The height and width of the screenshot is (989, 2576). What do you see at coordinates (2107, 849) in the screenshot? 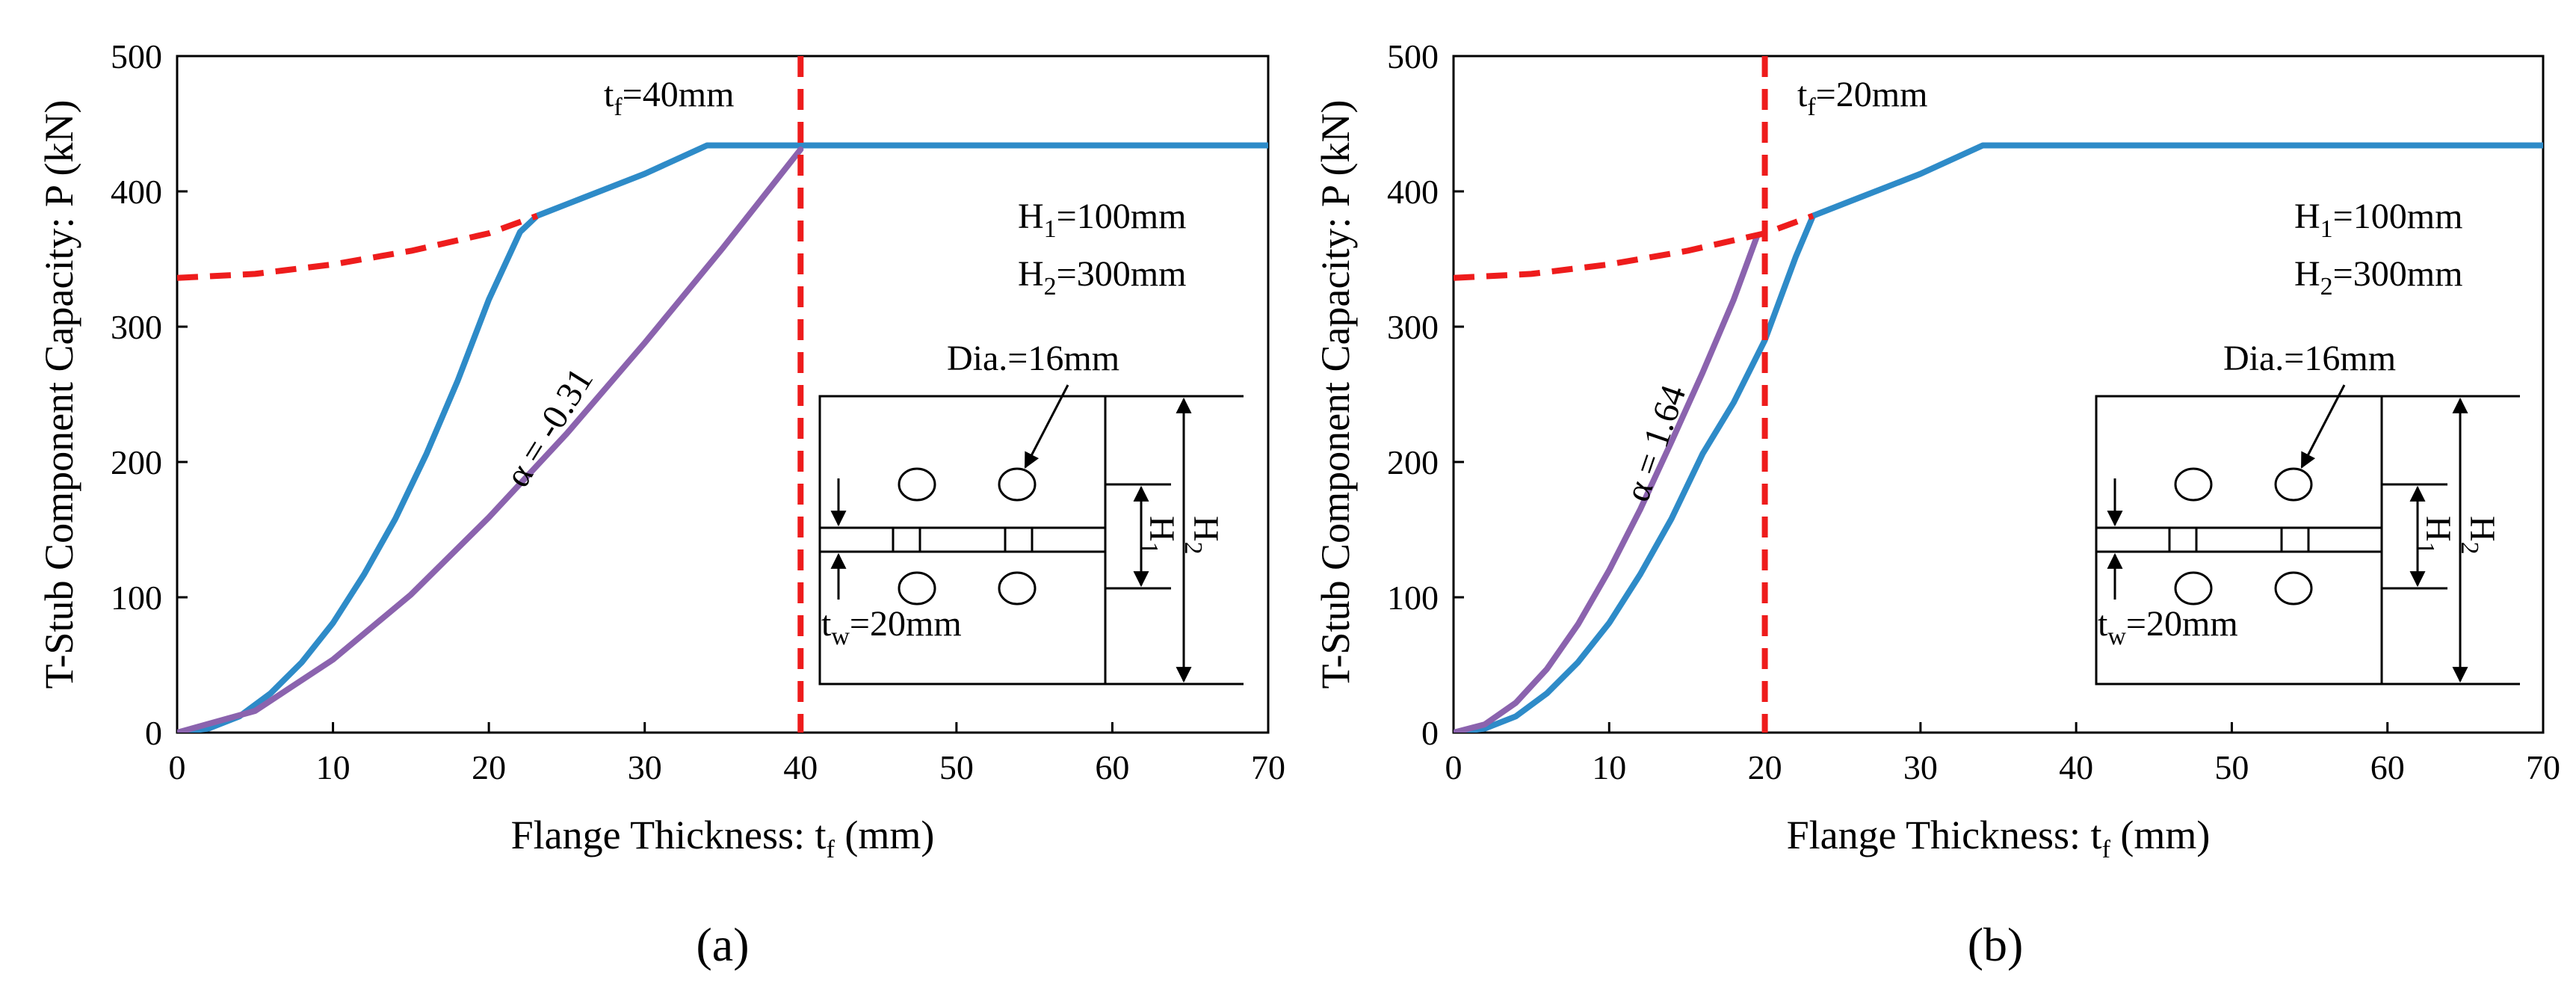
I see `x-axis-label-subscript: f` at bounding box center [2107, 849].